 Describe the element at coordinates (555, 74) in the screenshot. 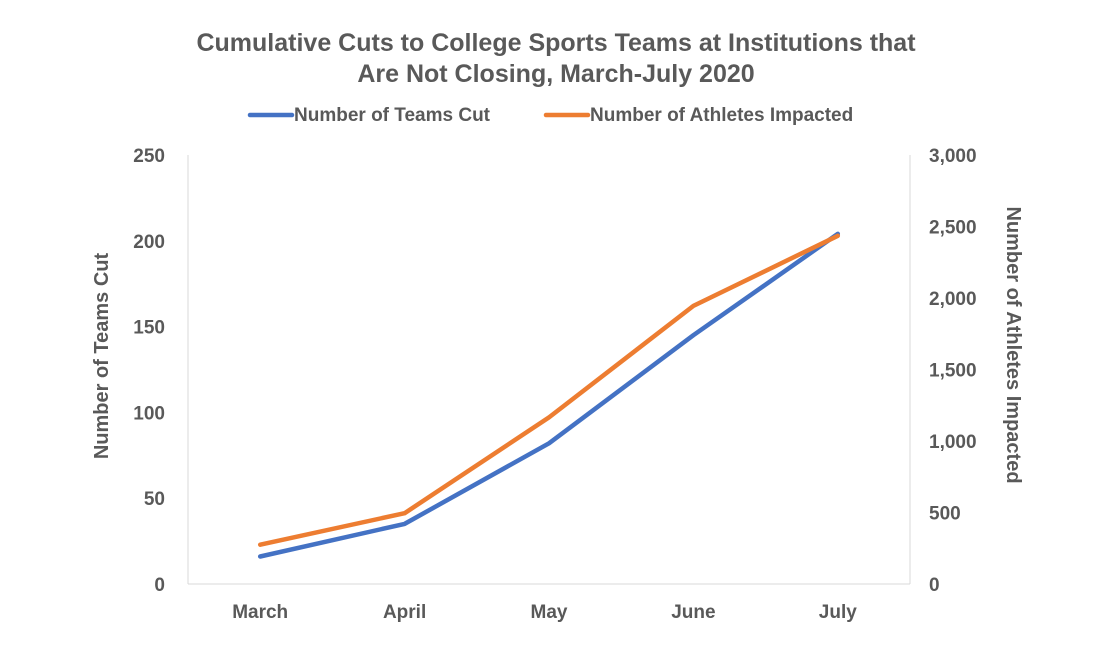

I see `chart-title-line-2: Are Not Closing, March-July 2020` at that location.